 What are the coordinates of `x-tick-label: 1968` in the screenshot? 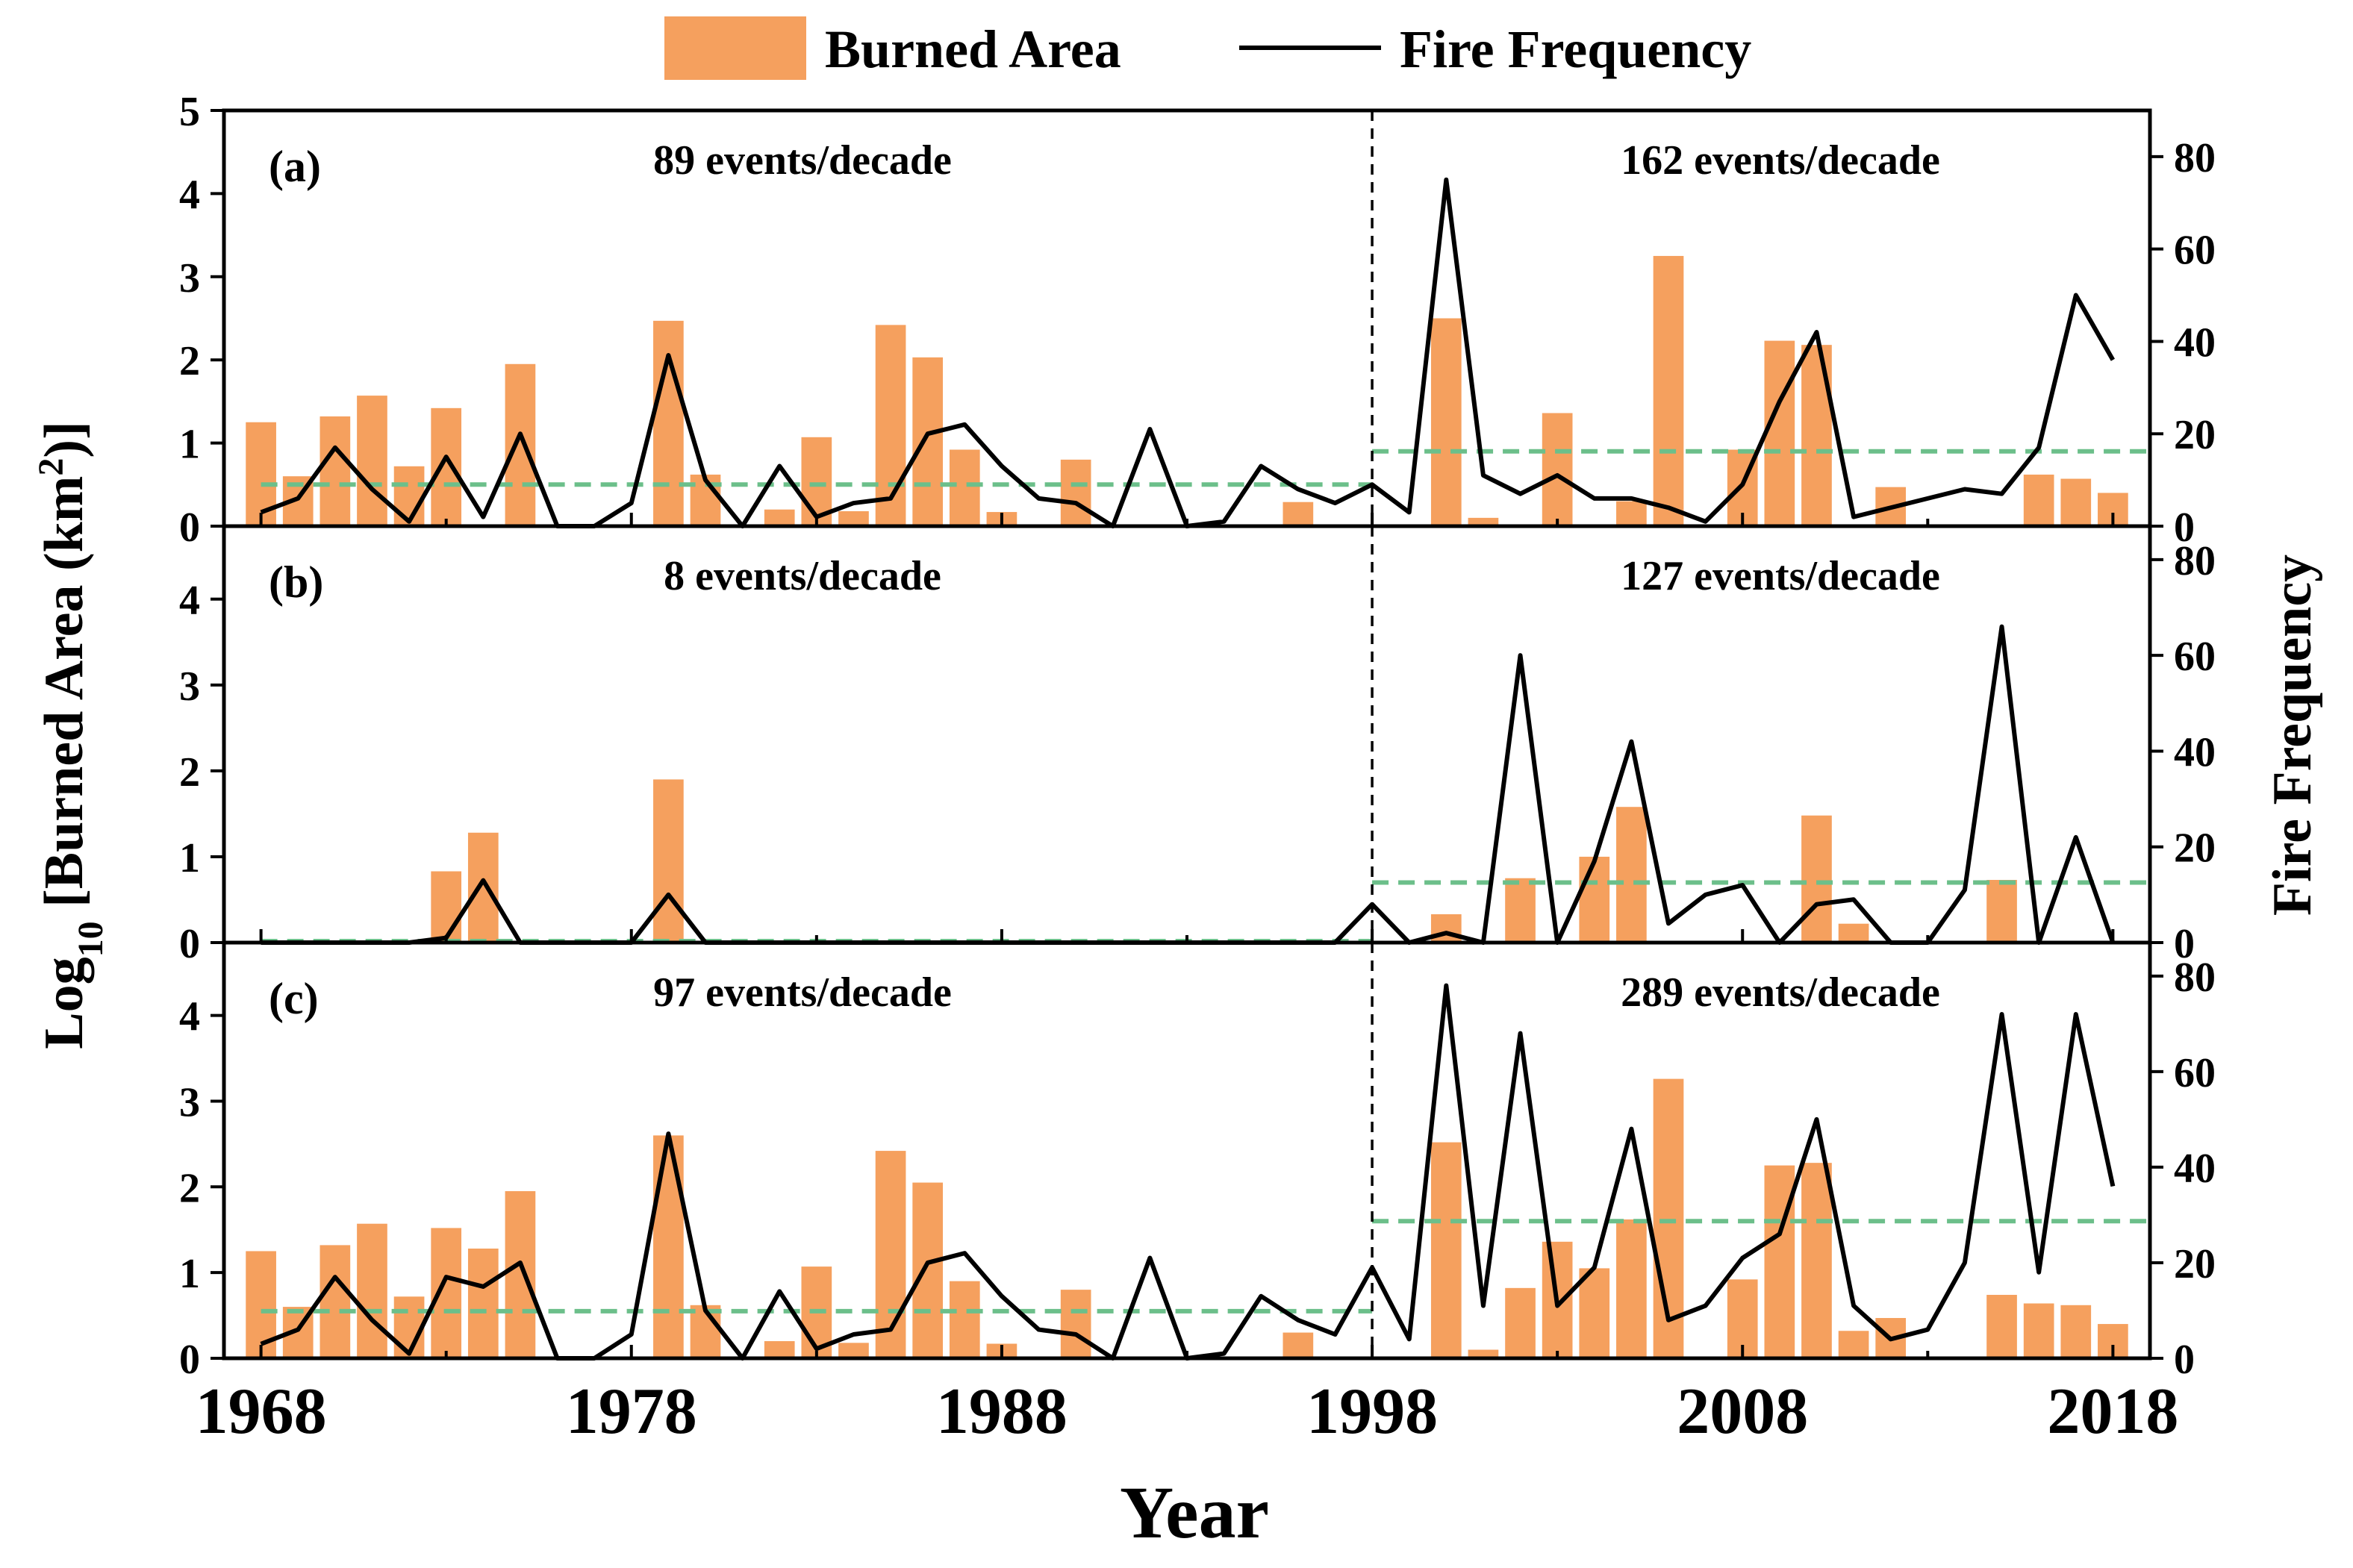 It's located at (261, 1412).